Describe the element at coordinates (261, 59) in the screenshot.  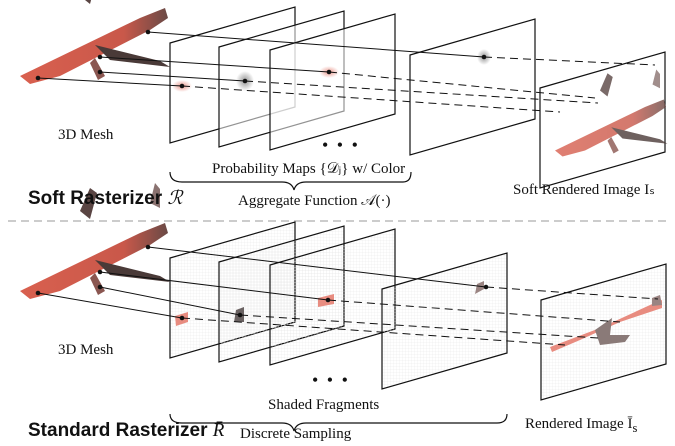
I see `soft-vertex-dots` at that location.